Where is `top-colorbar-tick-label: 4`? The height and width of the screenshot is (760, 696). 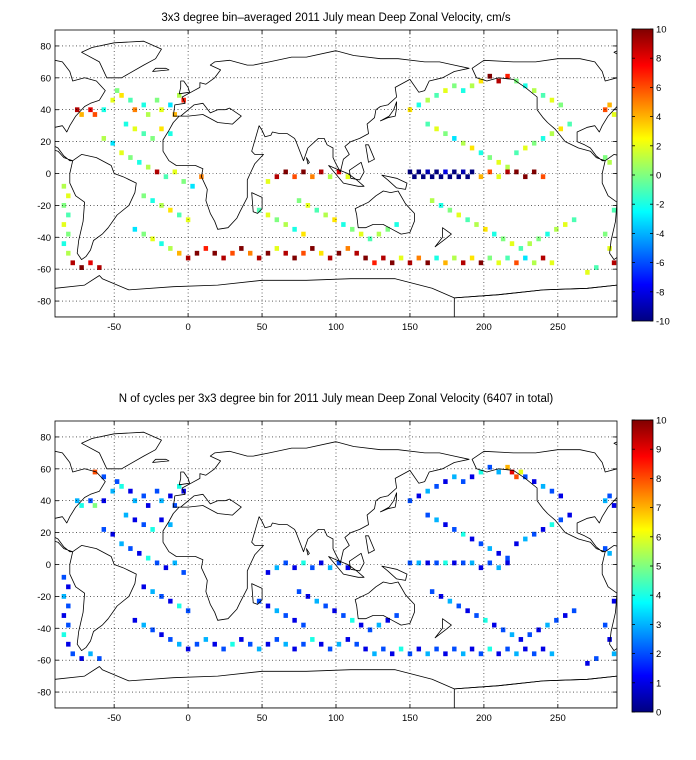 top-colorbar-tick-label: 4 is located at coordinates (658, 117).